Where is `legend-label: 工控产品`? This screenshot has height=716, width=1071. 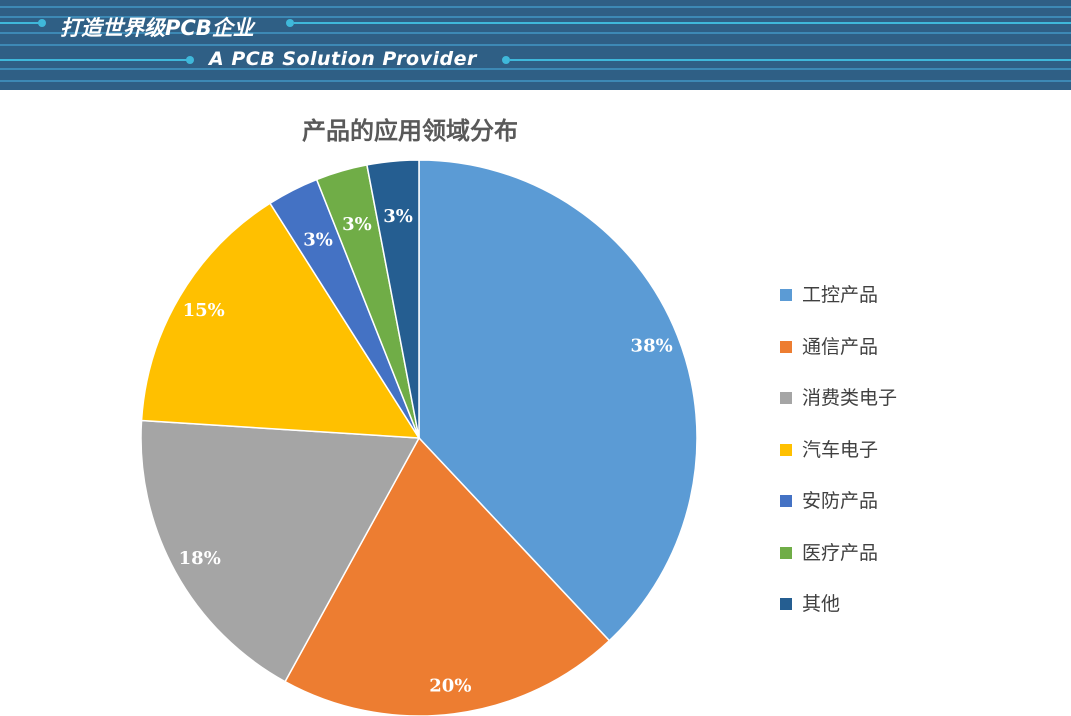
legend-label: 工控产品 is located at coordinates (840, 295).